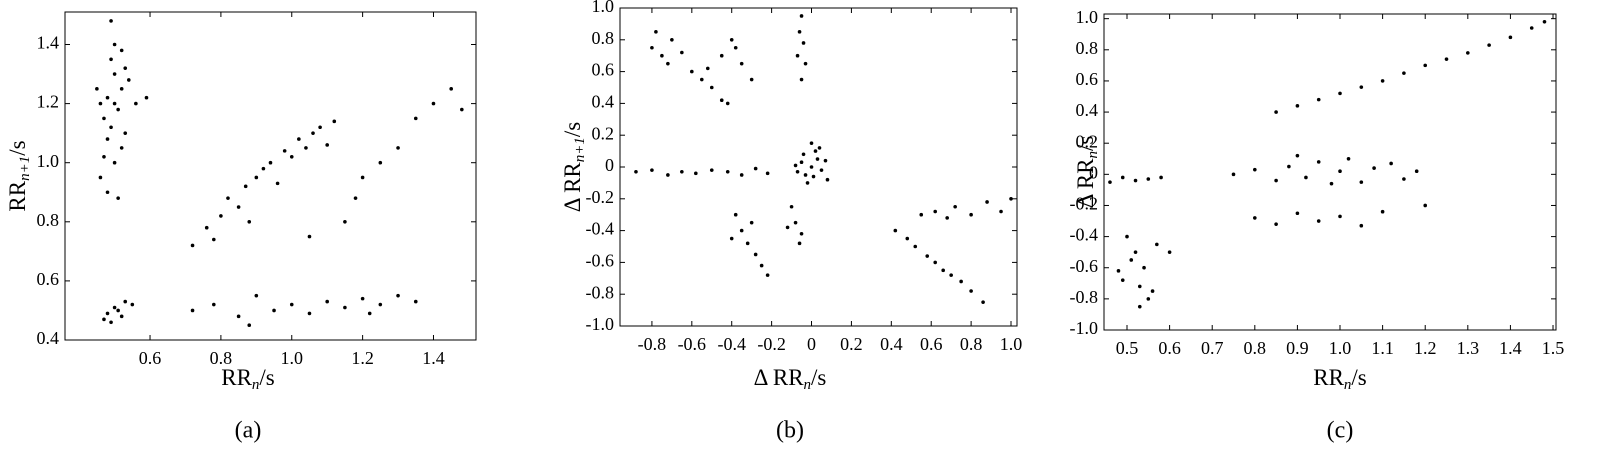 The height and width of the screenshot is (457, 1621). Describe the element at coordinates (48, 338) in the screenshot. I see `y-tick-label: 0.4` at that location.